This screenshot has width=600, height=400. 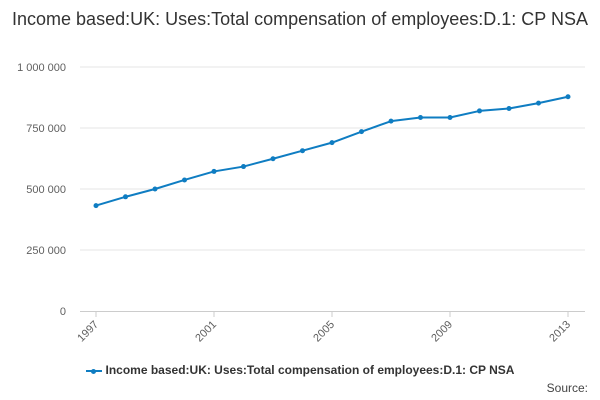 What do you see at coordinates (88, 332) in the screenshot?
I see `x-tick-label: 1997` at bounding box center [88, 332].